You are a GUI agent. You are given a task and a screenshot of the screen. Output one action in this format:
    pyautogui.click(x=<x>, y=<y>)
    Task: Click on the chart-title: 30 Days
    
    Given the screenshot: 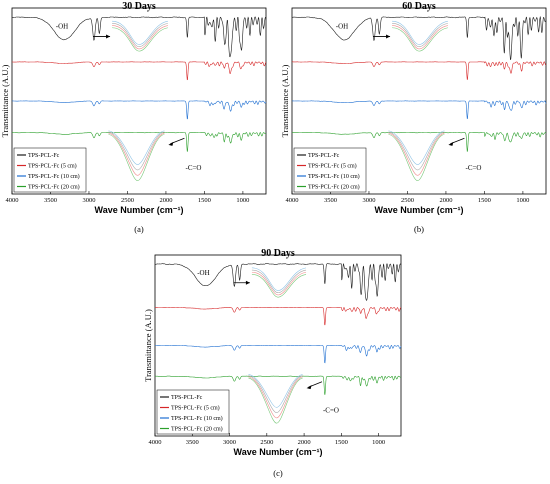 What is the action you would take?
    pyautogui.click(x=139, y=6)
    